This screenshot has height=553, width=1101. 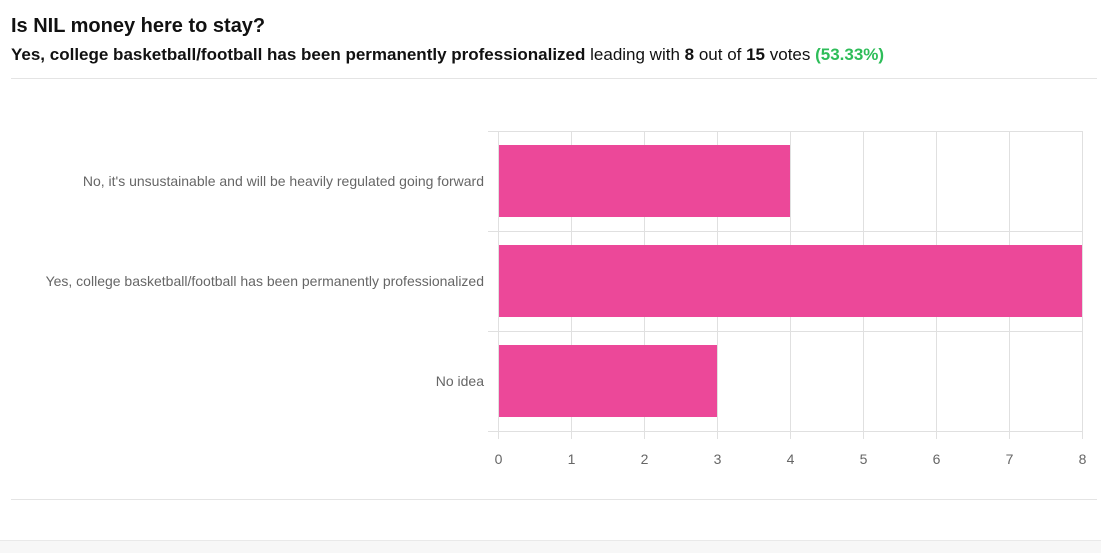 What do you see at coordinates (460, 381) in the screenshot?
I see `category-label: No idea` at bounding box center [460, 381].